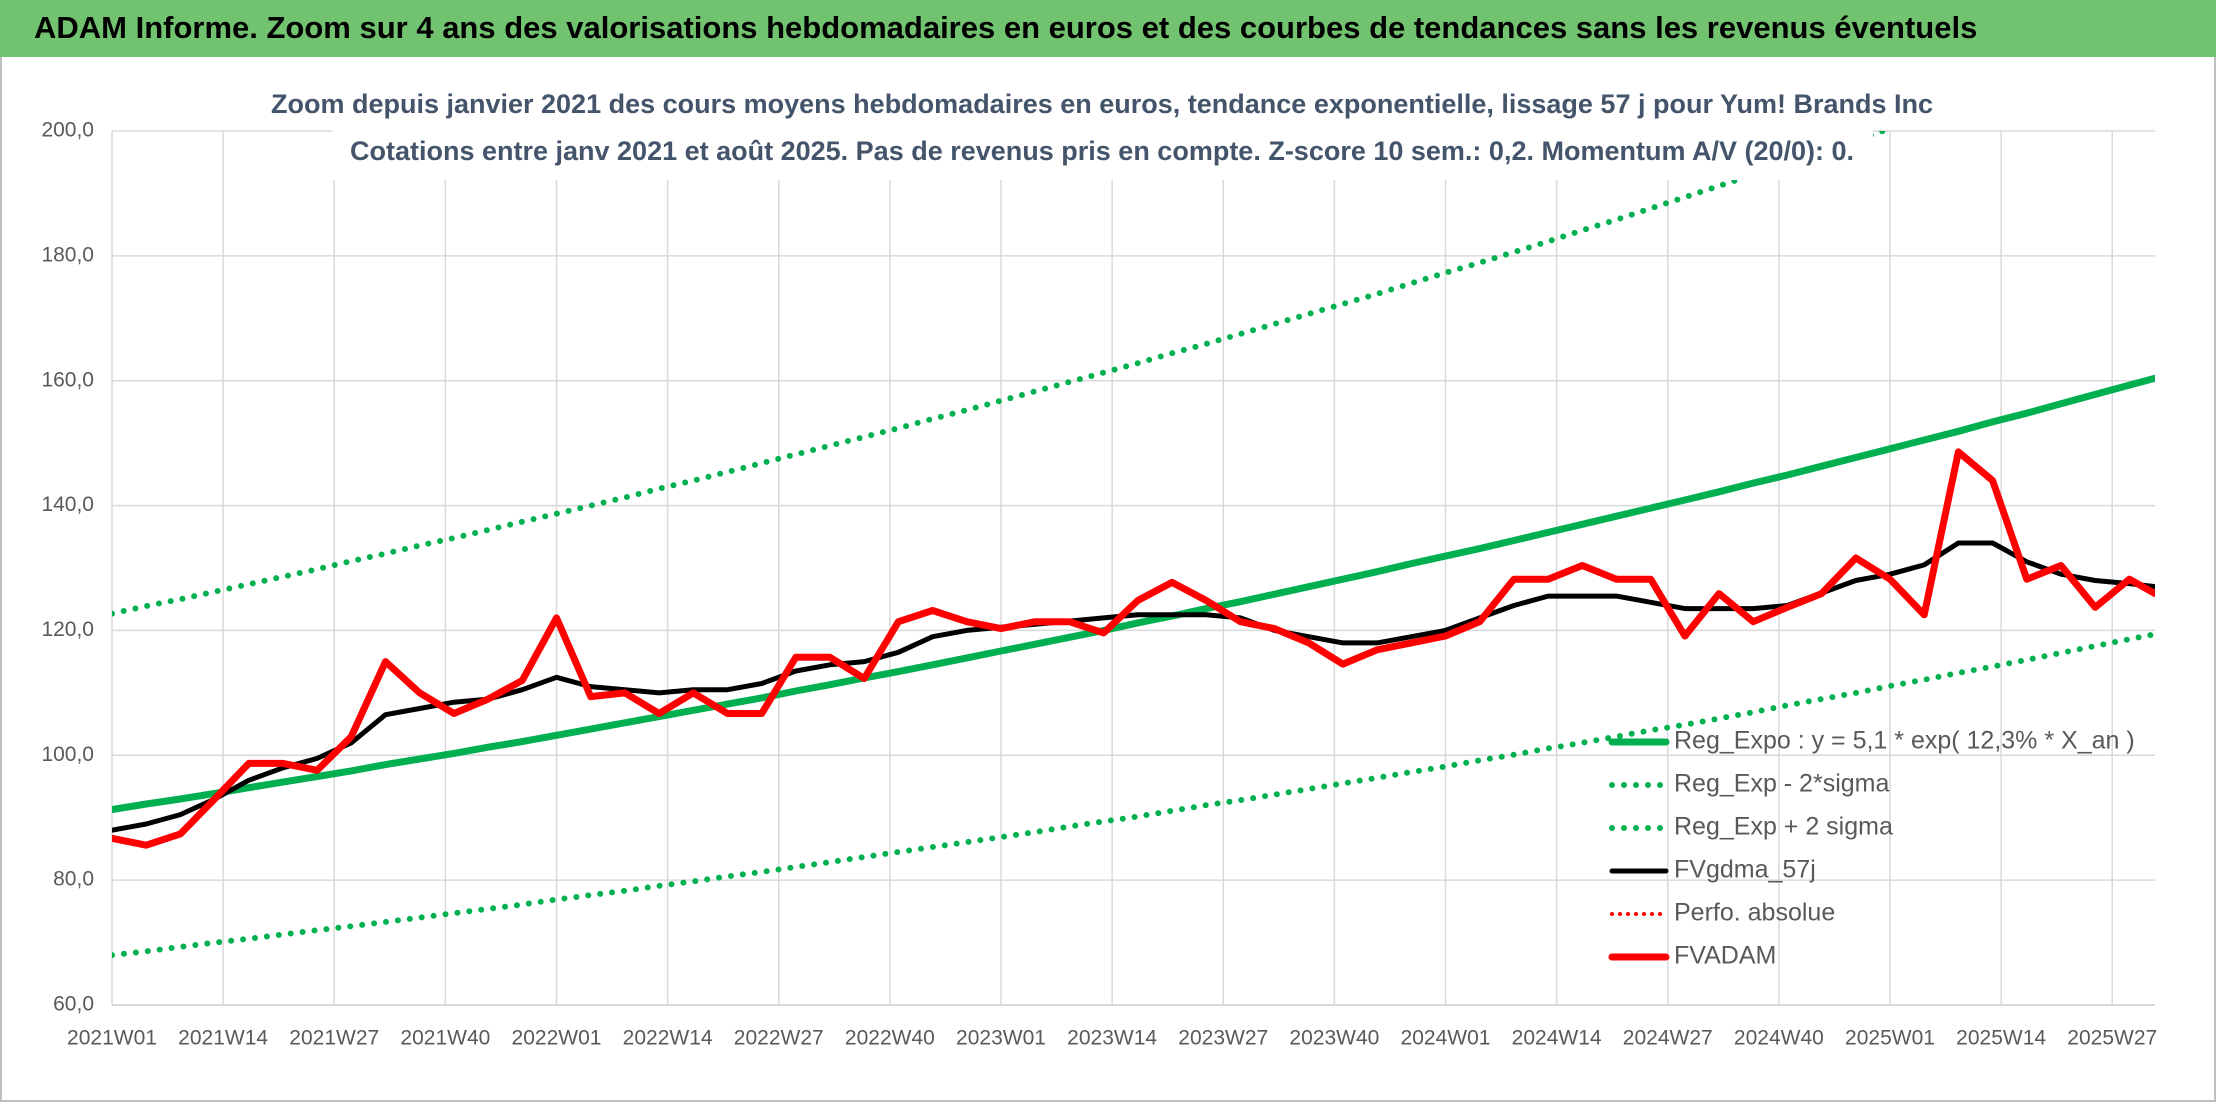 The width and height of the screenshot is (2216, 1102). What do you see at coordinates (1725, 956) in the screenshot?
I see `legend-label: FVADAM` at bounding box center [1725, 956].